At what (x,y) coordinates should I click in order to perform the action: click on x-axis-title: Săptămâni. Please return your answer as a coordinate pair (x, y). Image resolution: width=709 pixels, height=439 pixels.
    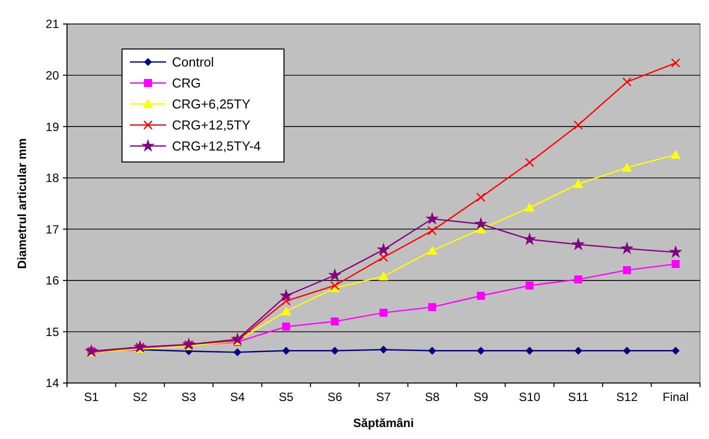
    Looking at the image, I should click on (383, 423).